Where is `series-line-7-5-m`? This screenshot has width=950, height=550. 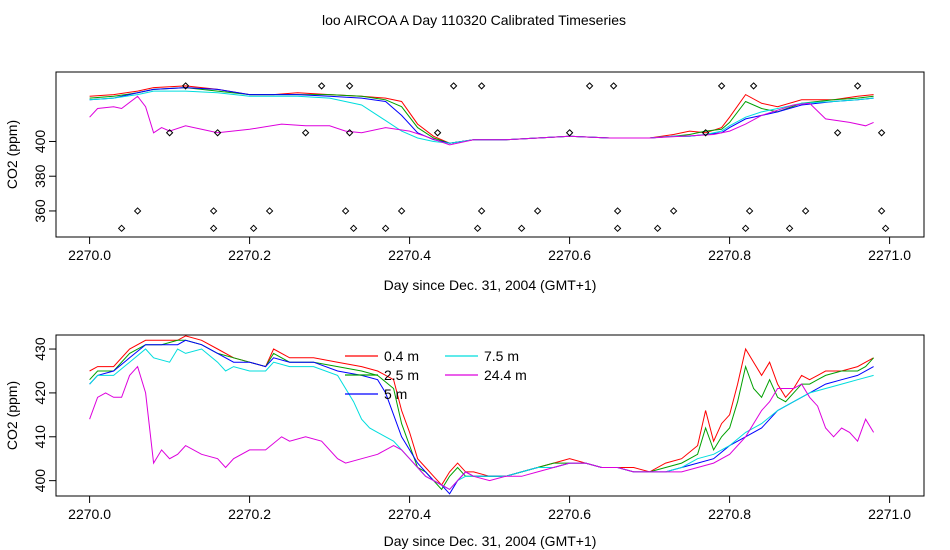
series-line-7-5-m is located at coordinates (481, 117).